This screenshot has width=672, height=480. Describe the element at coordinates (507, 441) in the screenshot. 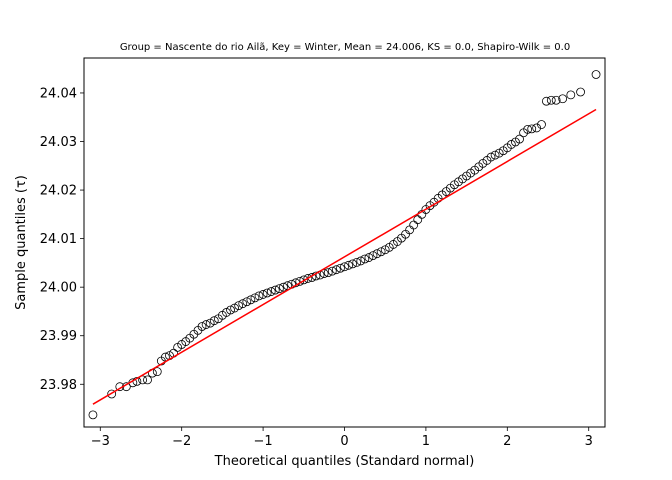

I see `x-tick-label: 2` at that location.